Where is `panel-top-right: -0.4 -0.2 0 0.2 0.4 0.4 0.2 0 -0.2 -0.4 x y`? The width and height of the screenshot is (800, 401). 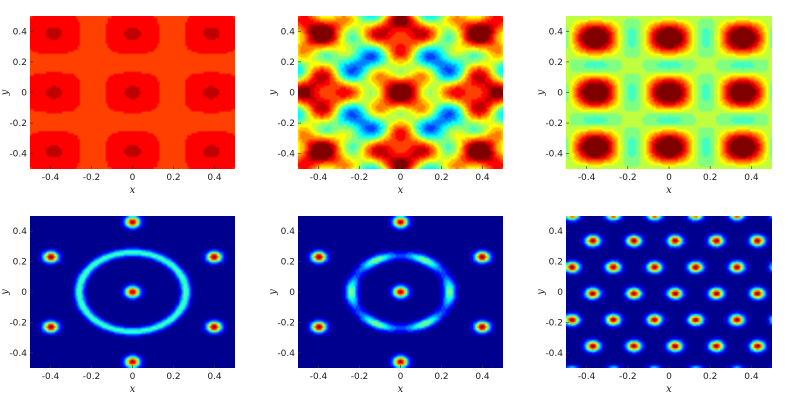
panel-top-right: -0.4 -0.2 0 0.2 0.4 0.4 0.2 0 -0.2 -0.4 x y is located at coordinates (654, 106).